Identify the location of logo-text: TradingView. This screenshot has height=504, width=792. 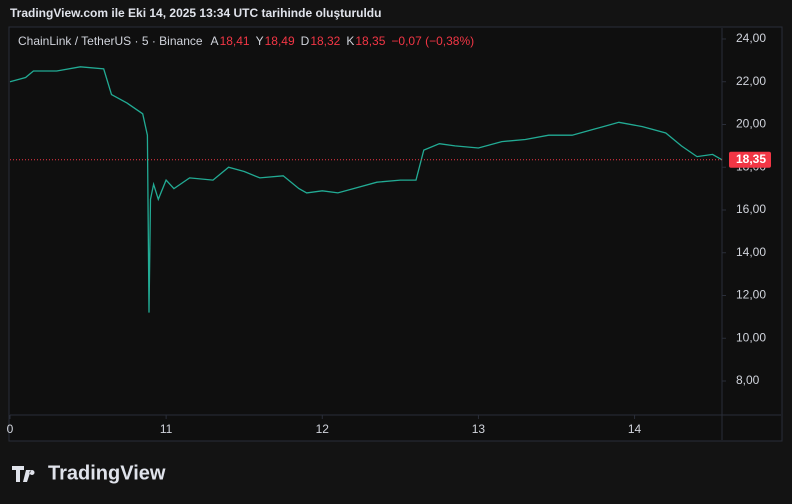
(107, 473).